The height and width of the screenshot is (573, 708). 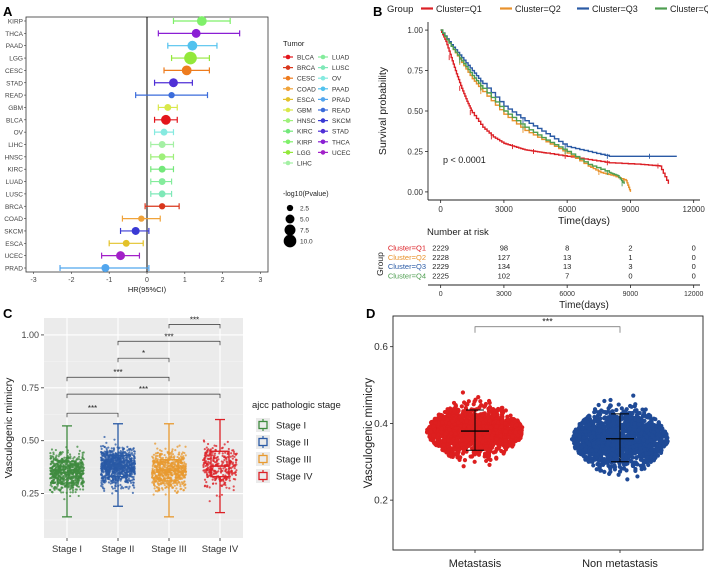 What do you see at coordinates (30, 388) in the screenshot?
I see `y-tick-label: 0.75` at bounding box center [30, 388].